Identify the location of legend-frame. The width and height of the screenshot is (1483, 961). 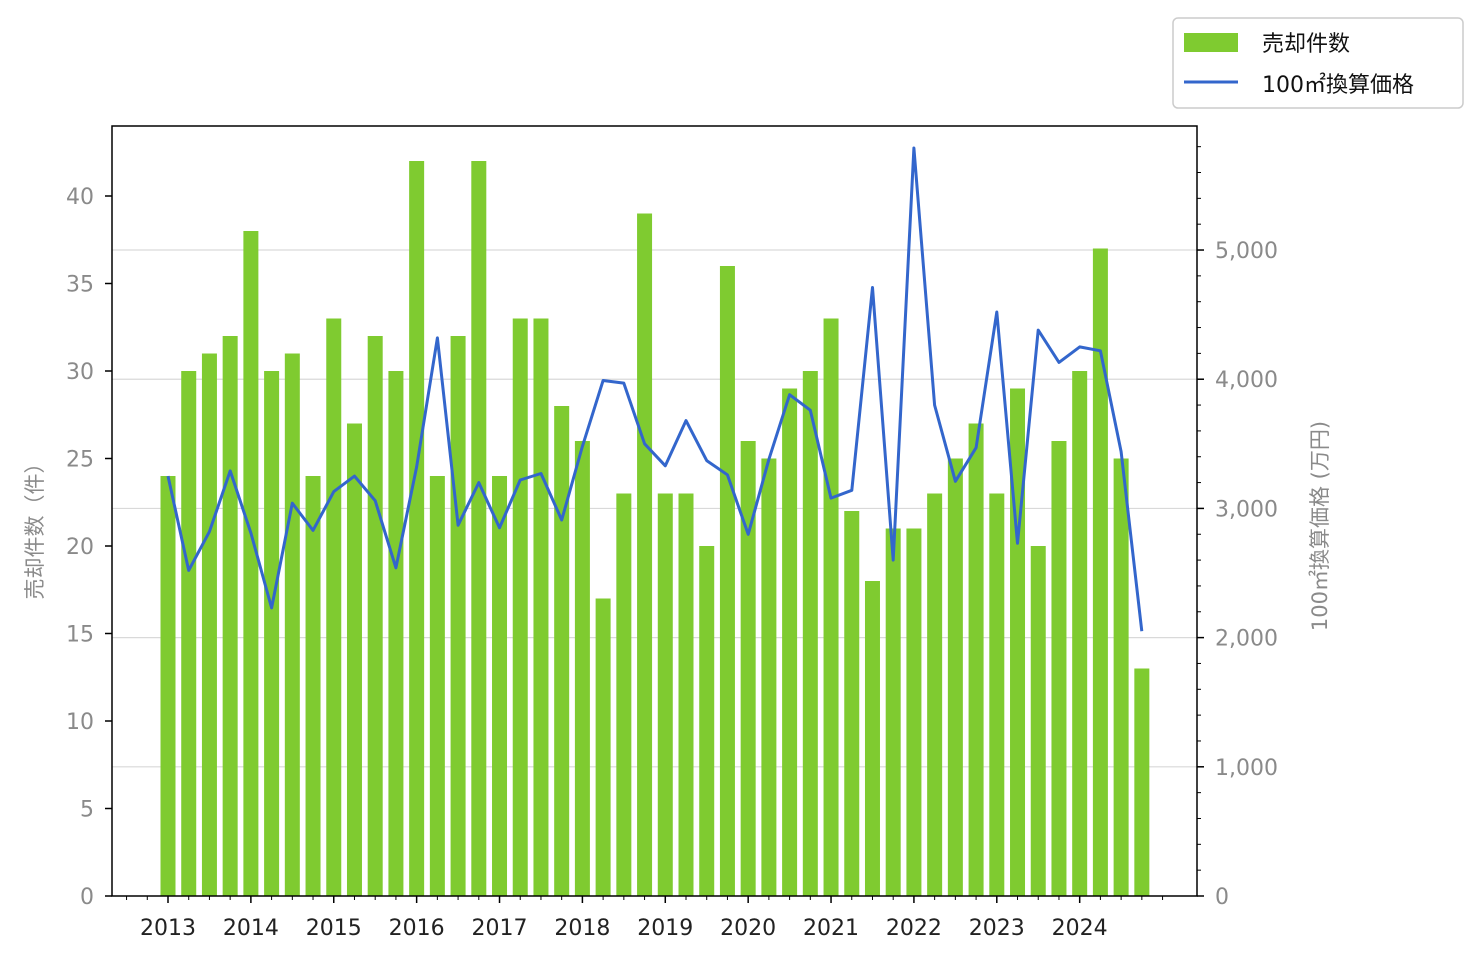
(1318, 63).